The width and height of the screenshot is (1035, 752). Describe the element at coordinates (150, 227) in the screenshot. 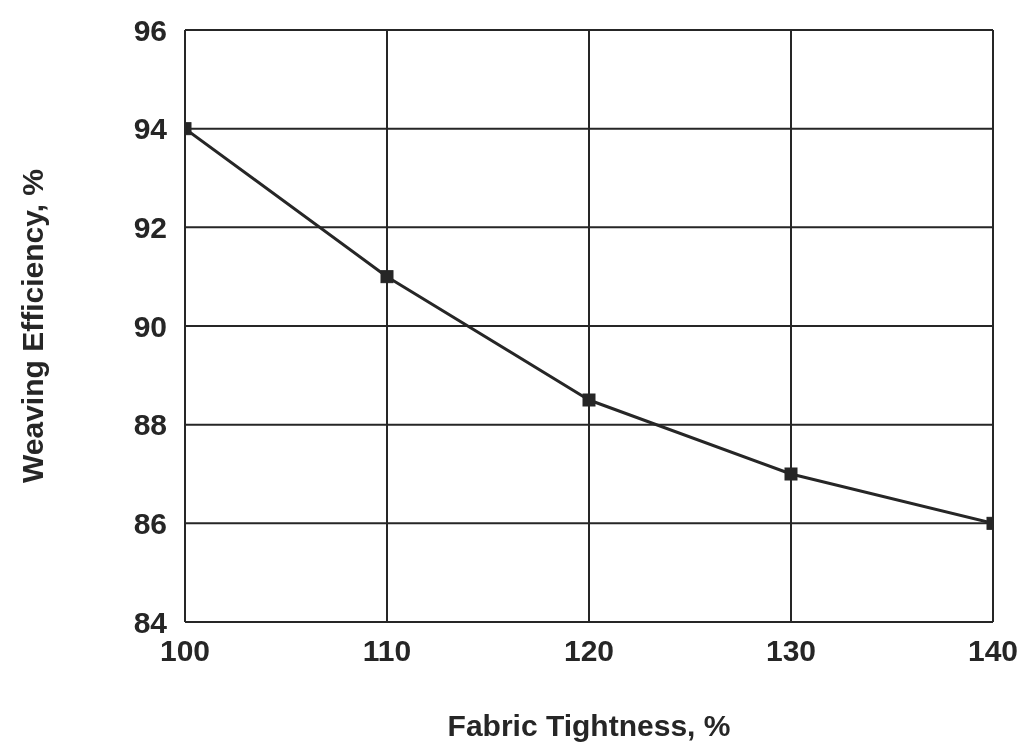

I see `y-tick-label: 92` at that location.